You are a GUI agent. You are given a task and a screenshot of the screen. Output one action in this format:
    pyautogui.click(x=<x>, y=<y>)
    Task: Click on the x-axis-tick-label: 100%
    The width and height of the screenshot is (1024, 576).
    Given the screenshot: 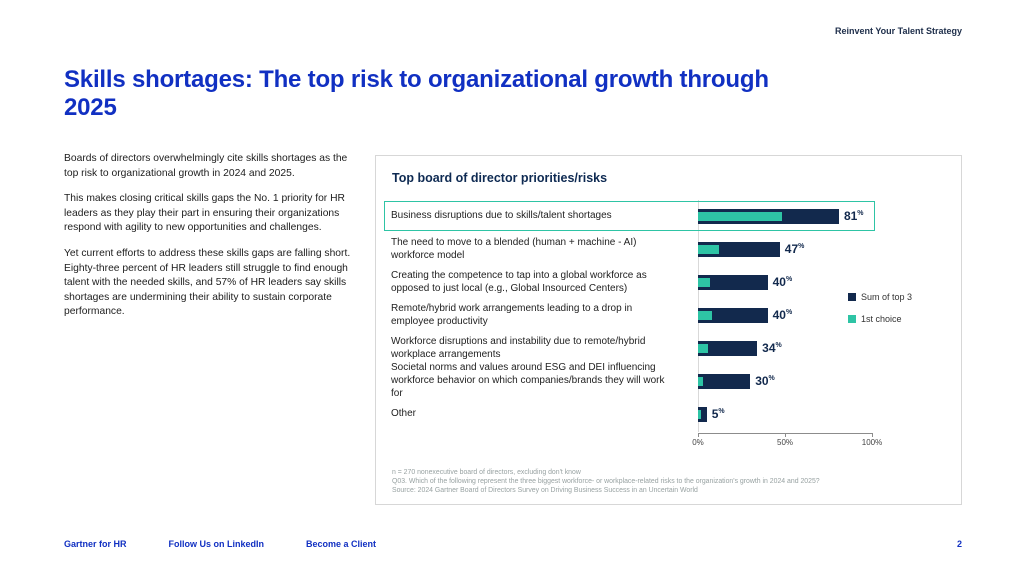 What is the action you would take?
    pyautogui.click(x=872, y=442)
    